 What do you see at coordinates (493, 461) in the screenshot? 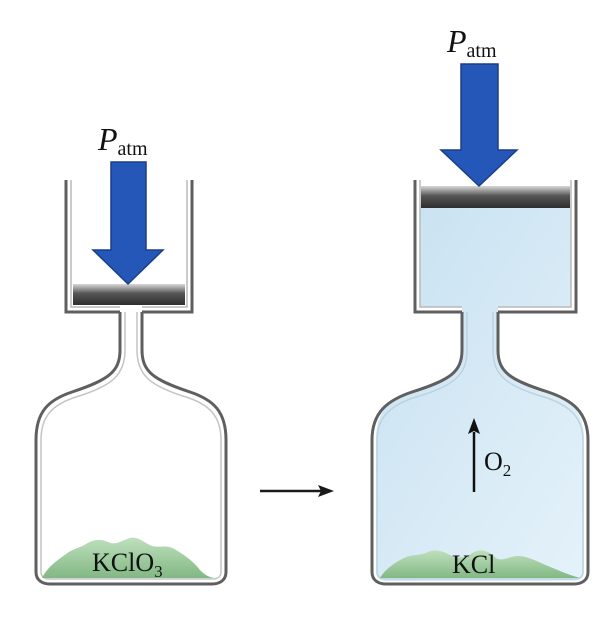
I see `o2-label-main: O` at bounding box center [493, 461].